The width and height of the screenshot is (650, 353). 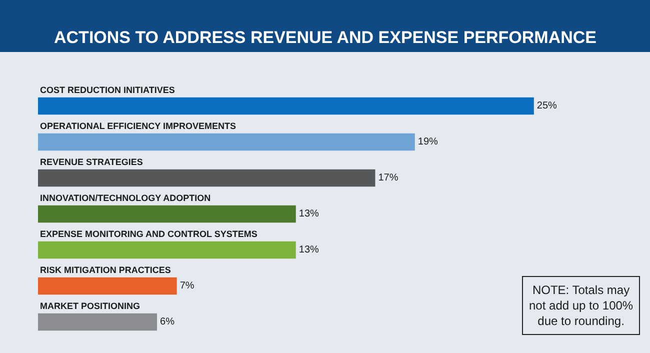 I want to click on y-tick-label: EXPENSE MONITORING AND CONTROL SYSTEMS, so click(x=149, y=234).